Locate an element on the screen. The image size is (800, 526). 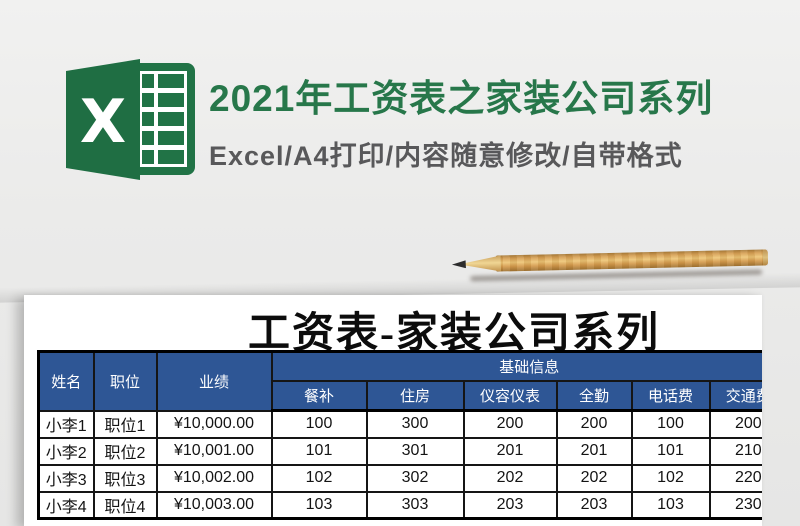
cell-meal: 100 is located at coordinates (319, 424).